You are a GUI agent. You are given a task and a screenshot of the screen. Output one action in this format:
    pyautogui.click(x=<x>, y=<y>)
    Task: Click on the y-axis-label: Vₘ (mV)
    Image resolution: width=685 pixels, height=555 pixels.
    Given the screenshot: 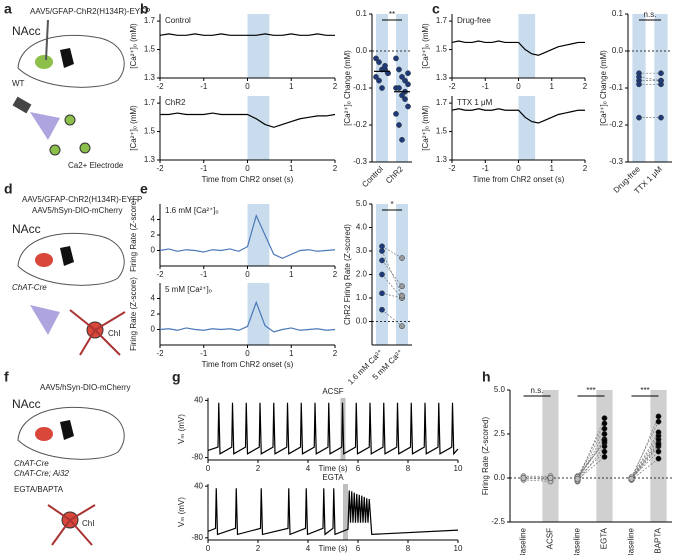 What is the action you would take?
    pyautogui.click(x=181, y=429)
    